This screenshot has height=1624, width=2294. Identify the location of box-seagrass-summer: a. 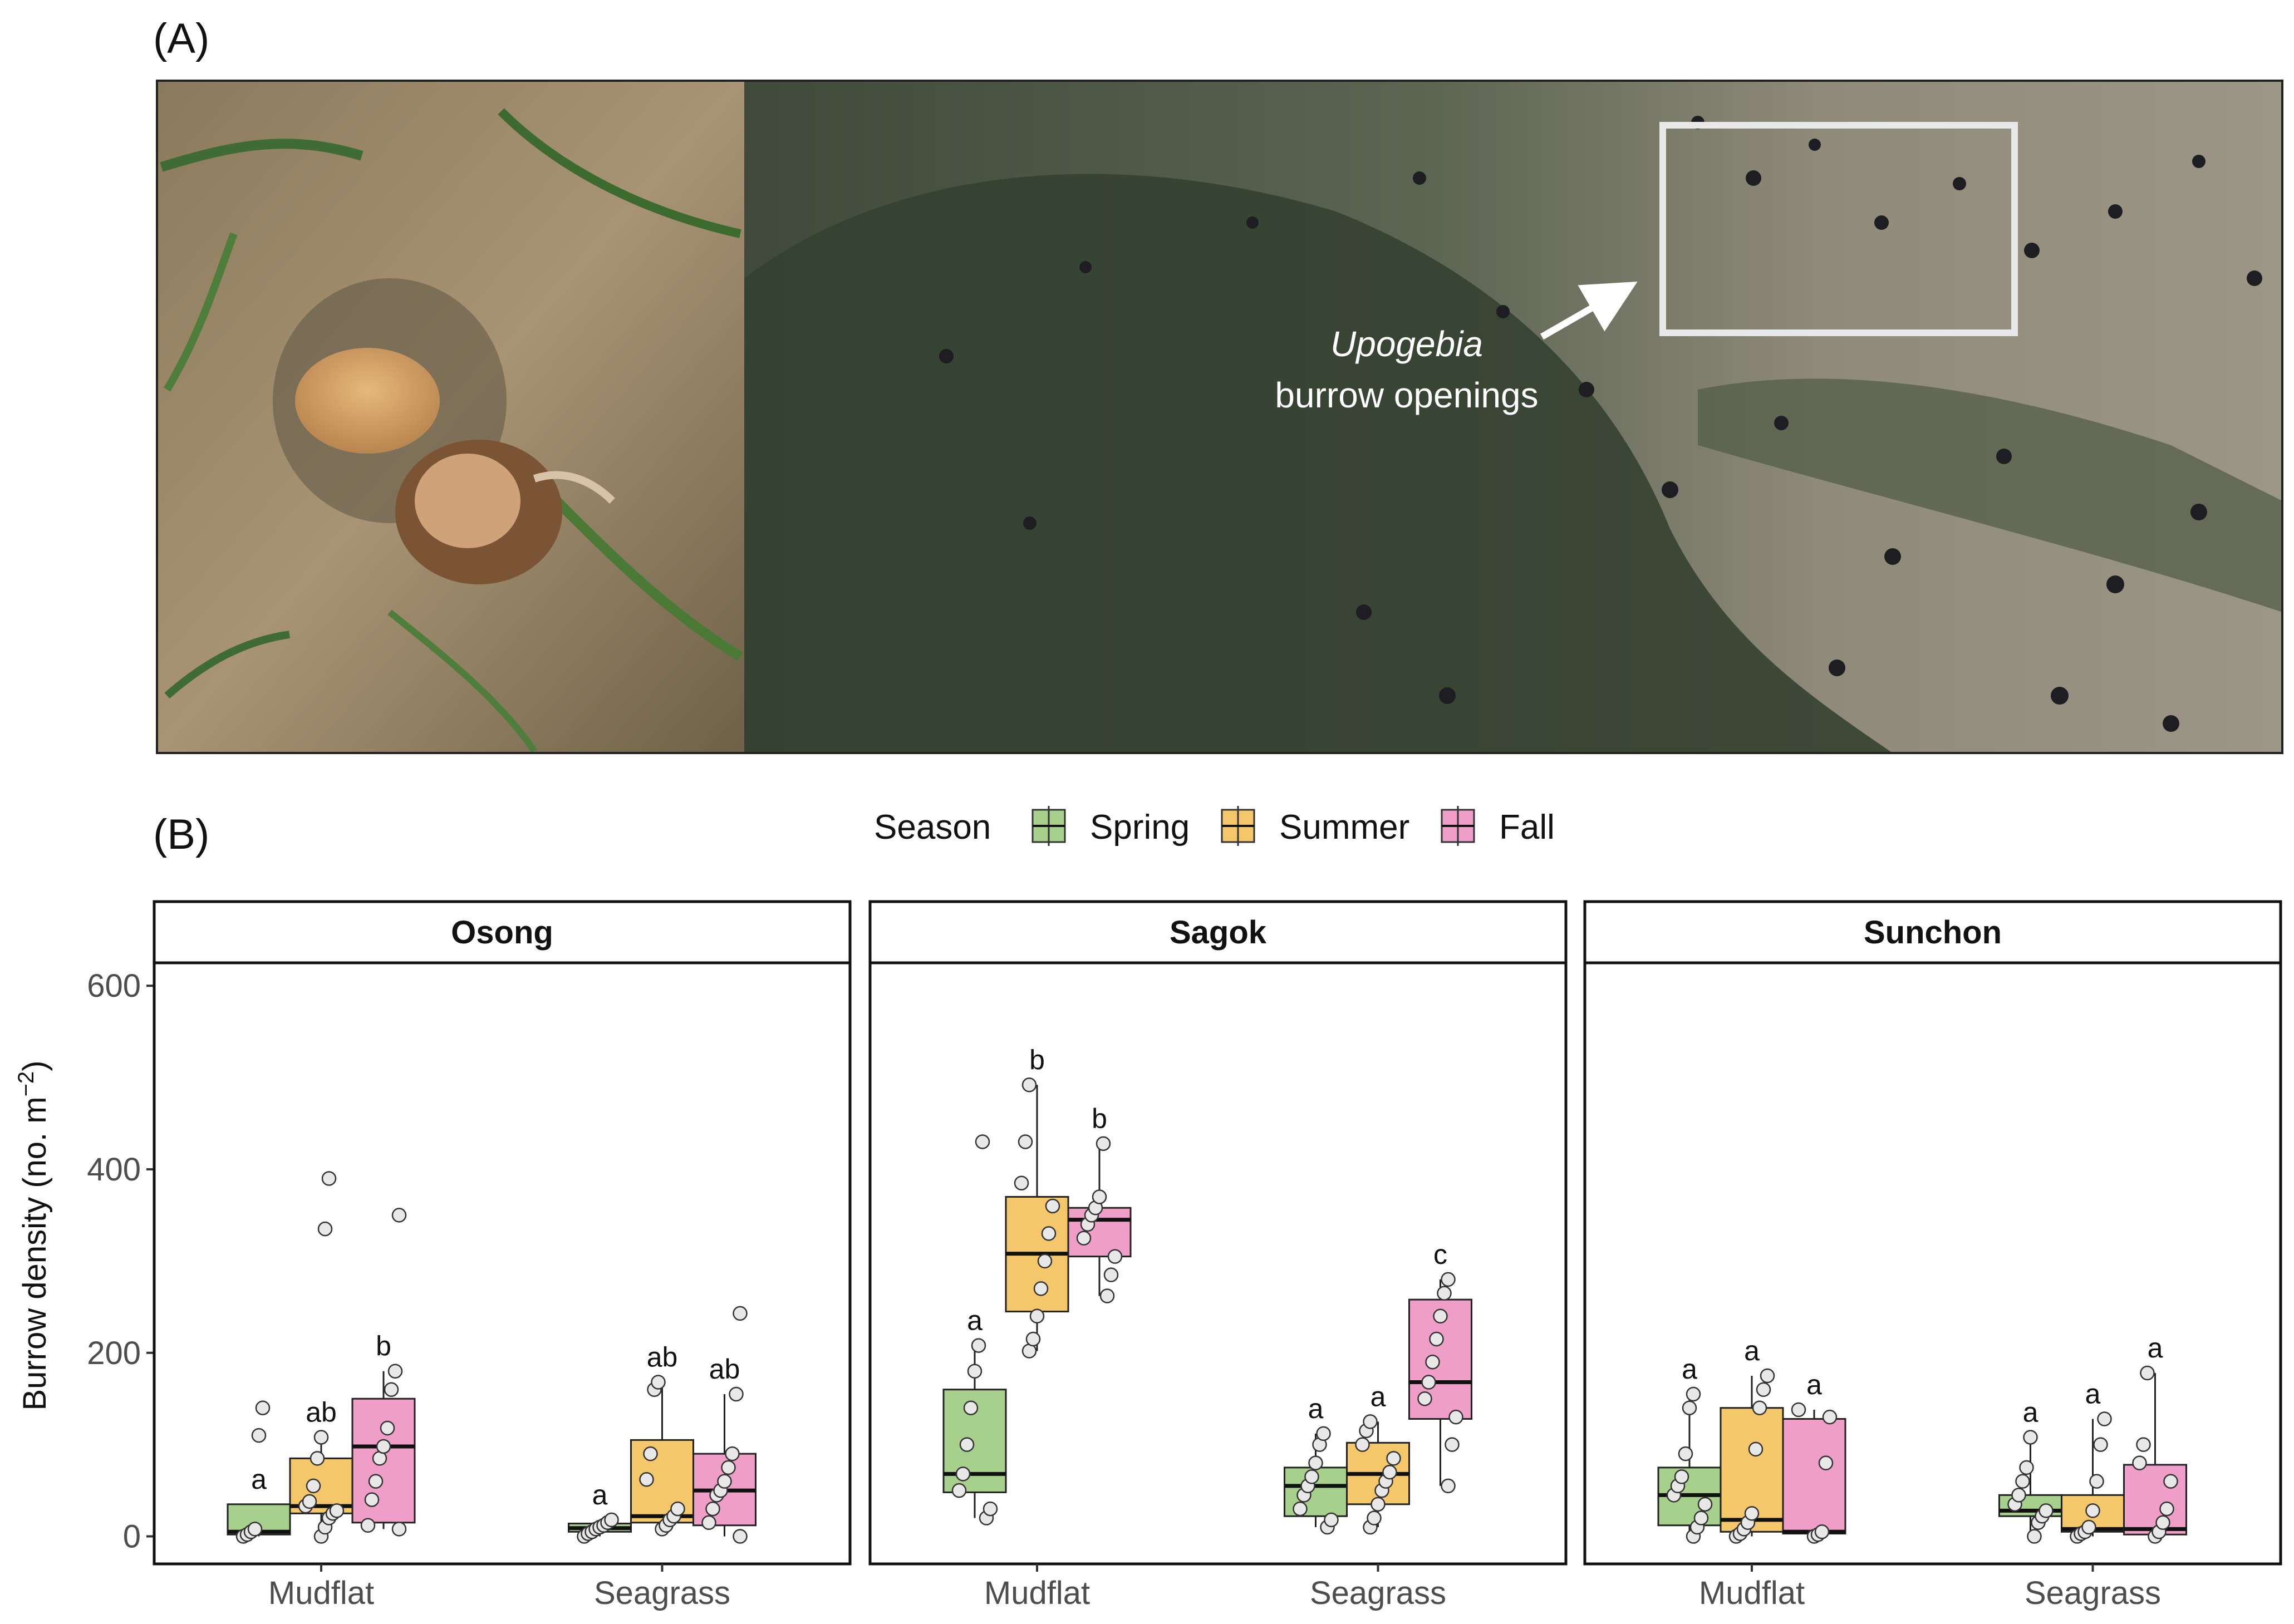
(2093, 1461).